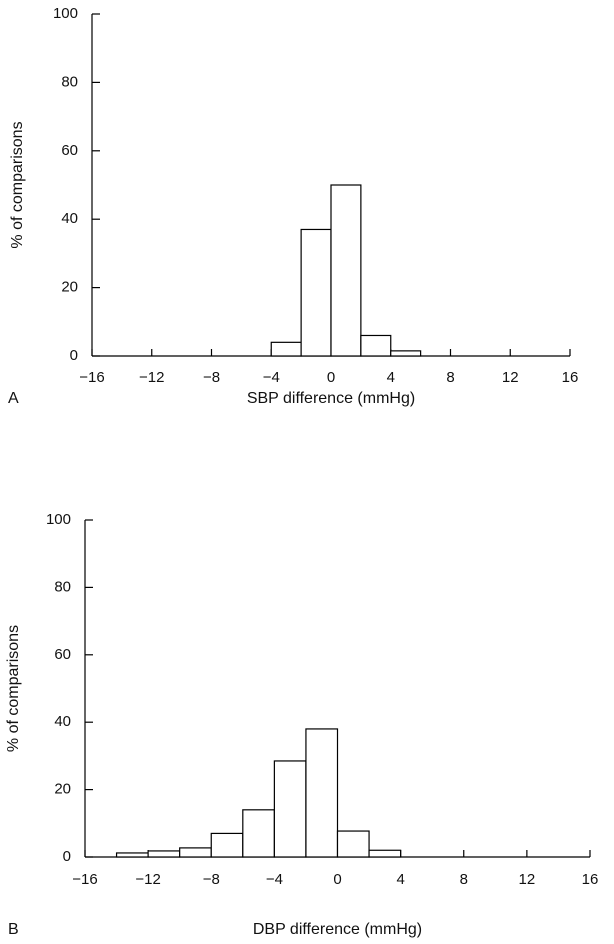  Describe the element at coordinates (13, 929) in the screenshot. I see `panel-label: B` at that location.